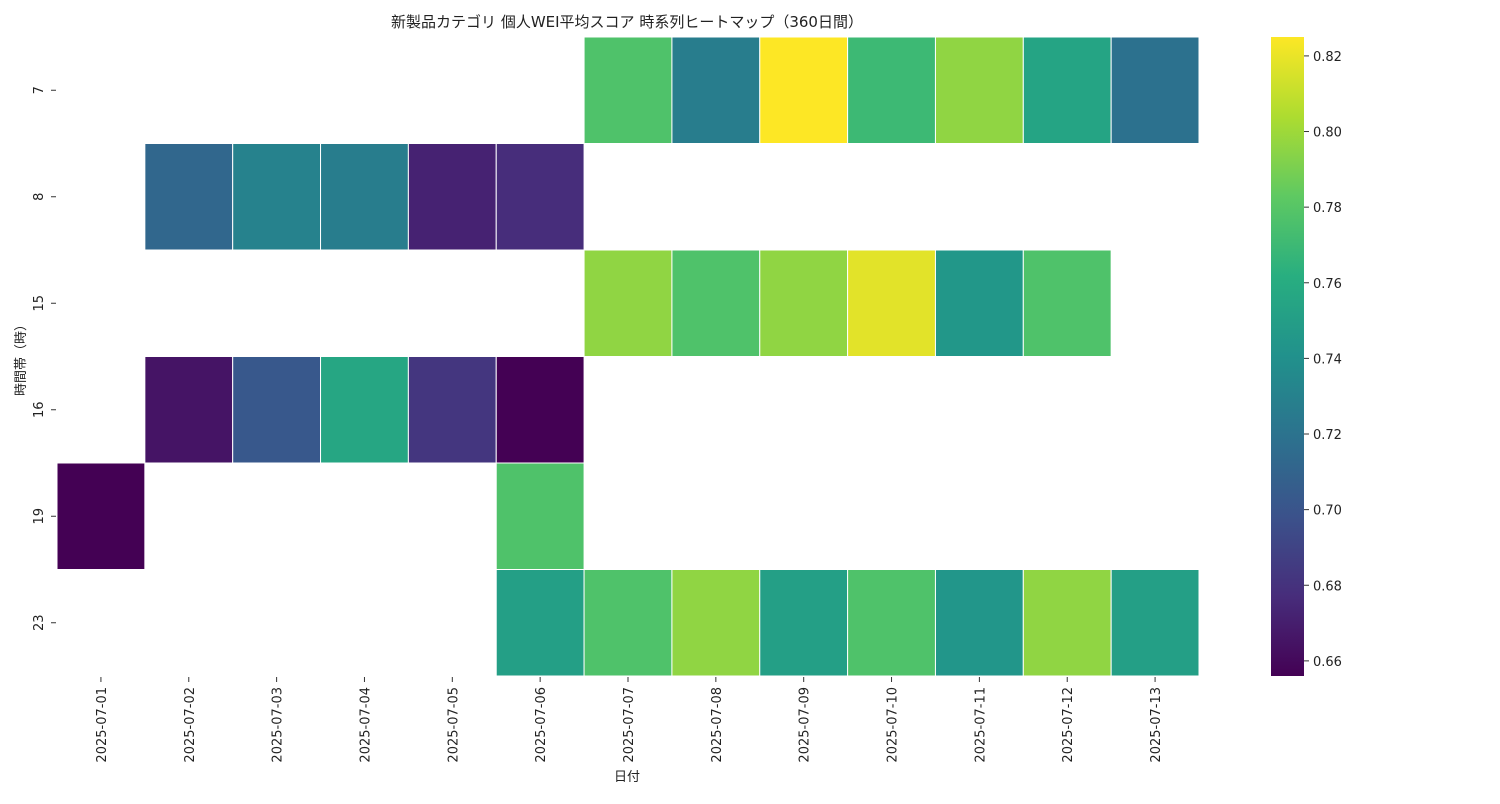 This screenshot has width=1500, height=804. I want to click on colorbar-tick-label: 0.66, so click(1327, 662).